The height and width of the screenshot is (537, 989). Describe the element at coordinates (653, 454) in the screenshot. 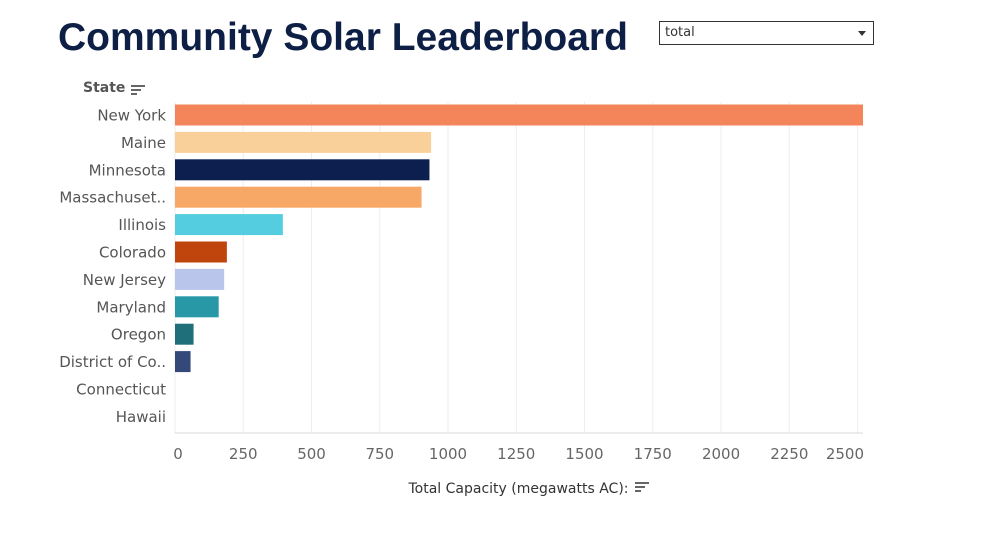

I see `x-tick-label: 1750` at that location.